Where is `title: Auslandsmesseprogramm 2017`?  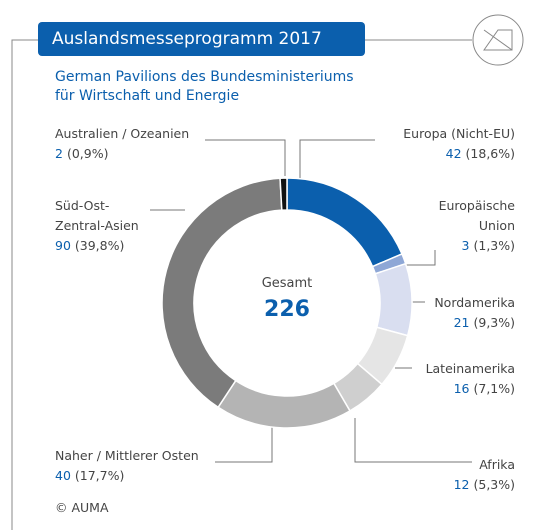 title: Auslandsmesseprogramm 2017 is located at coordinates (187, 39).